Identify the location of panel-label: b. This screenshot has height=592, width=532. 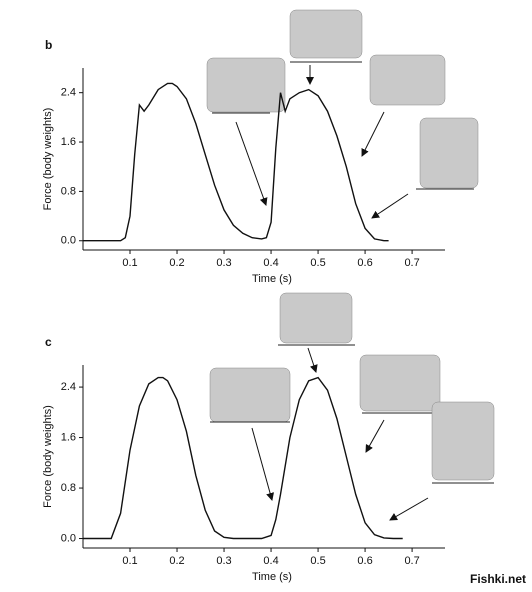
(48, 45).